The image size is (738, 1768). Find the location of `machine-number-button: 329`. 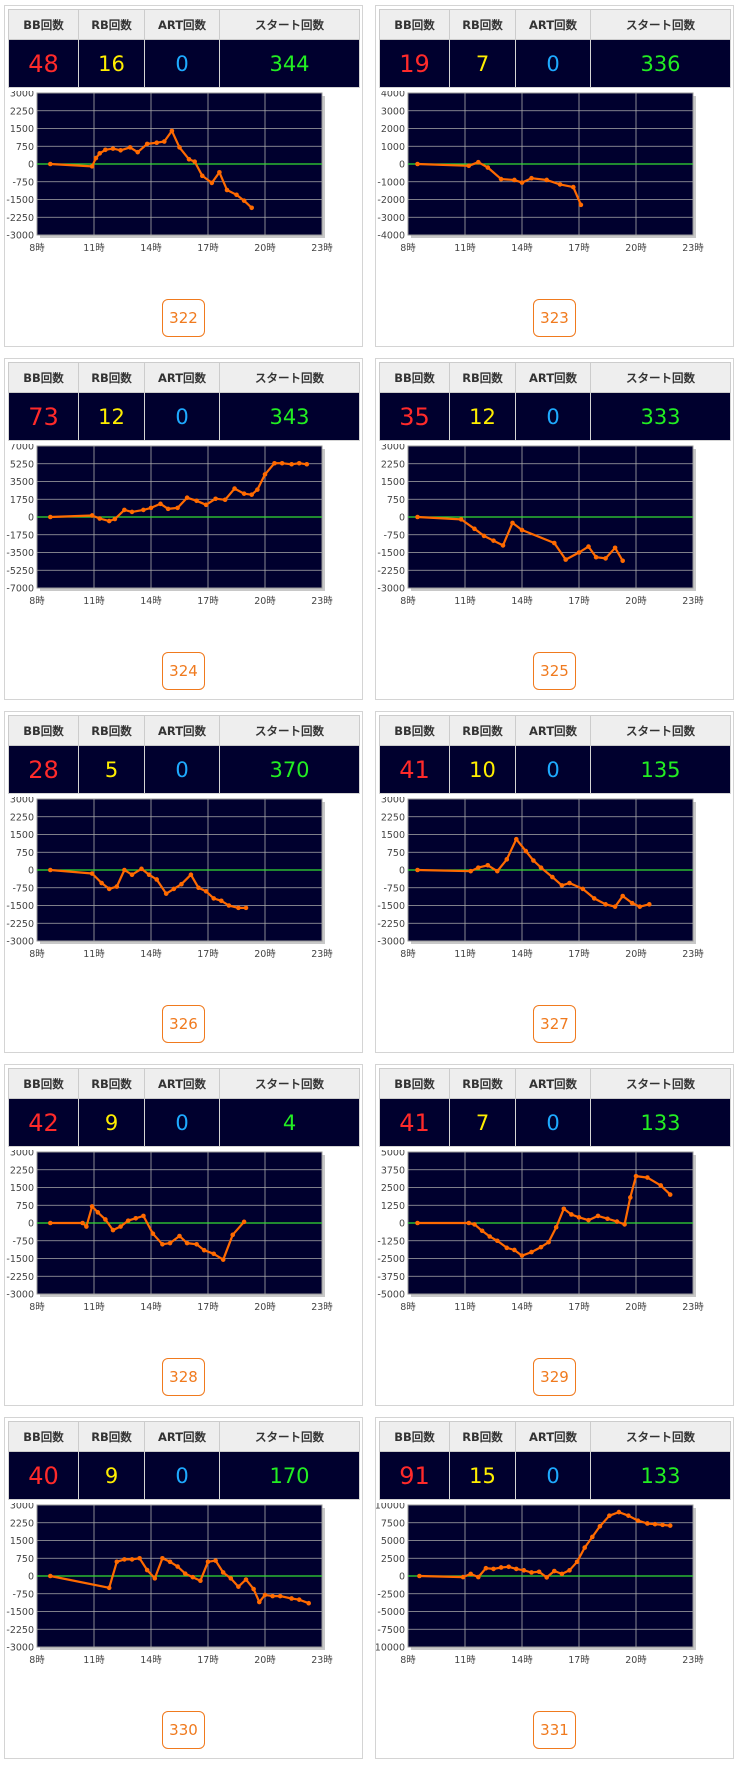

machine-number-button: 329 is located at coordinates (554, 1377).